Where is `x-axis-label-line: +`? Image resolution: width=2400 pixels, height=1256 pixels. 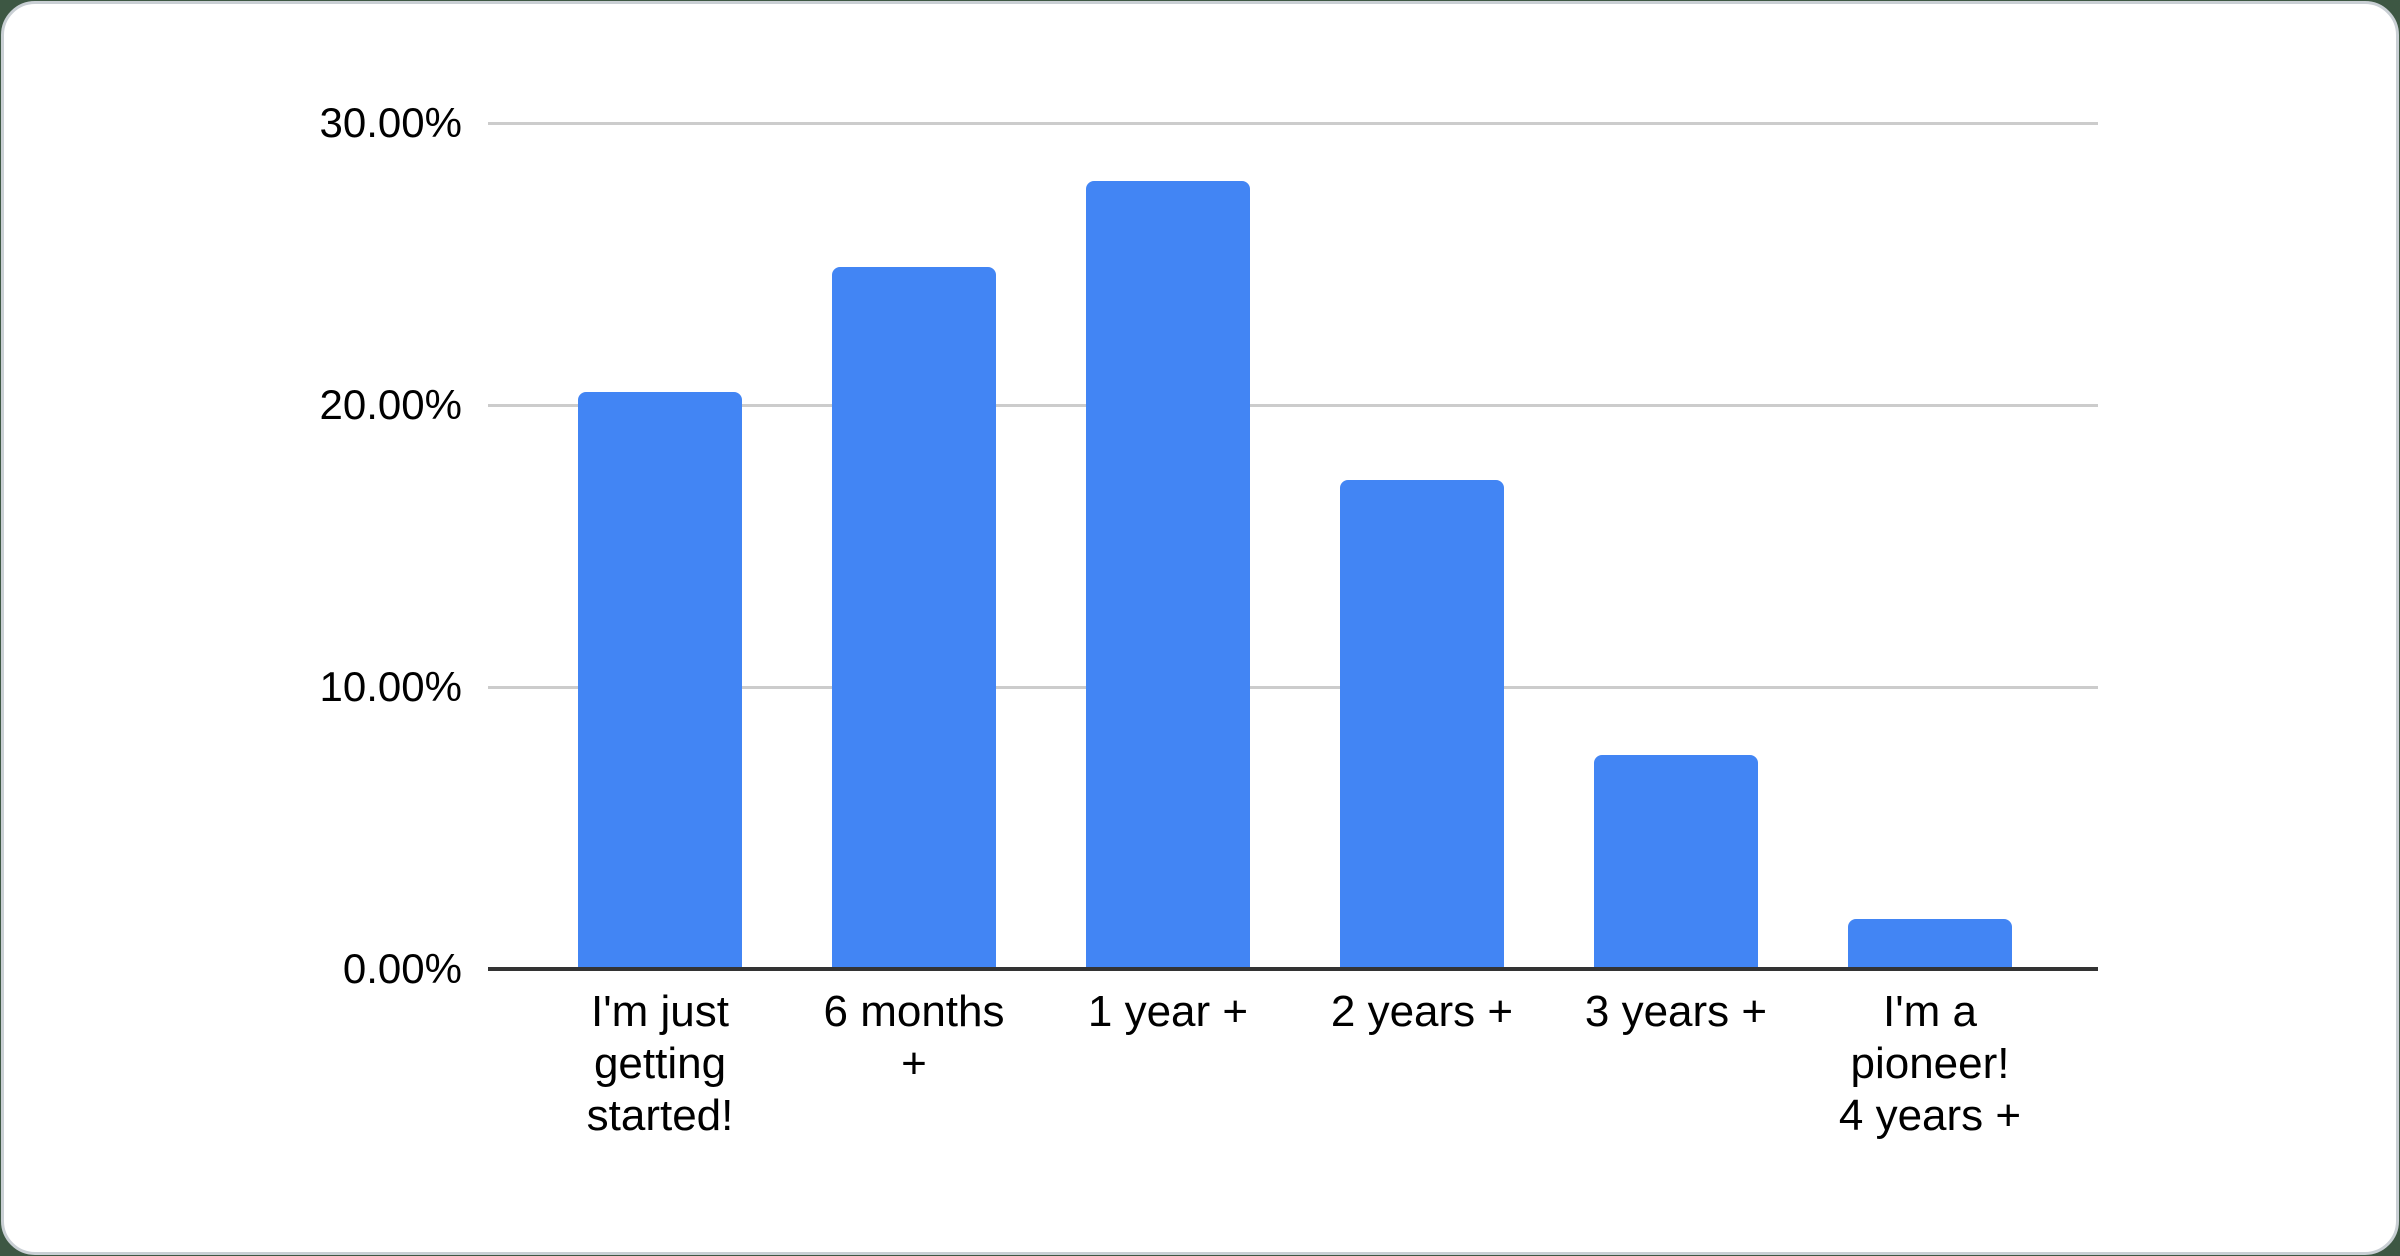
x-axis-label-line: + is located at coordinates (914, 1063).